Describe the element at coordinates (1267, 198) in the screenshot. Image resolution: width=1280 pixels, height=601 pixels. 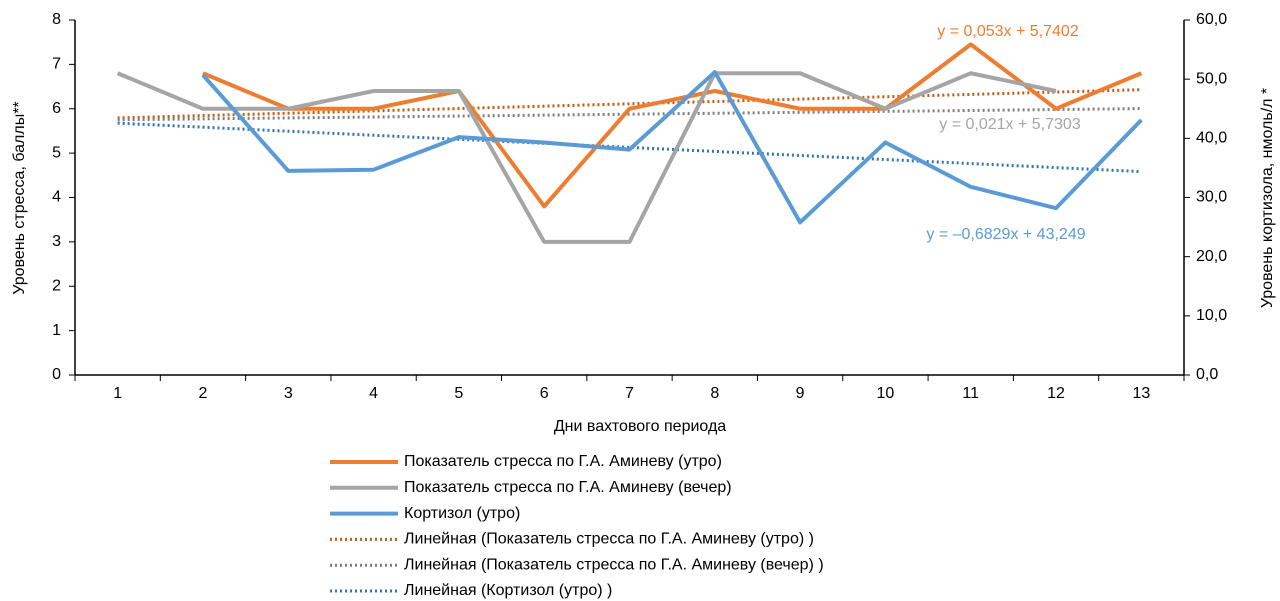
I see `y2-axis-title: Уровень кортизола, нмоль/л *` at that location.